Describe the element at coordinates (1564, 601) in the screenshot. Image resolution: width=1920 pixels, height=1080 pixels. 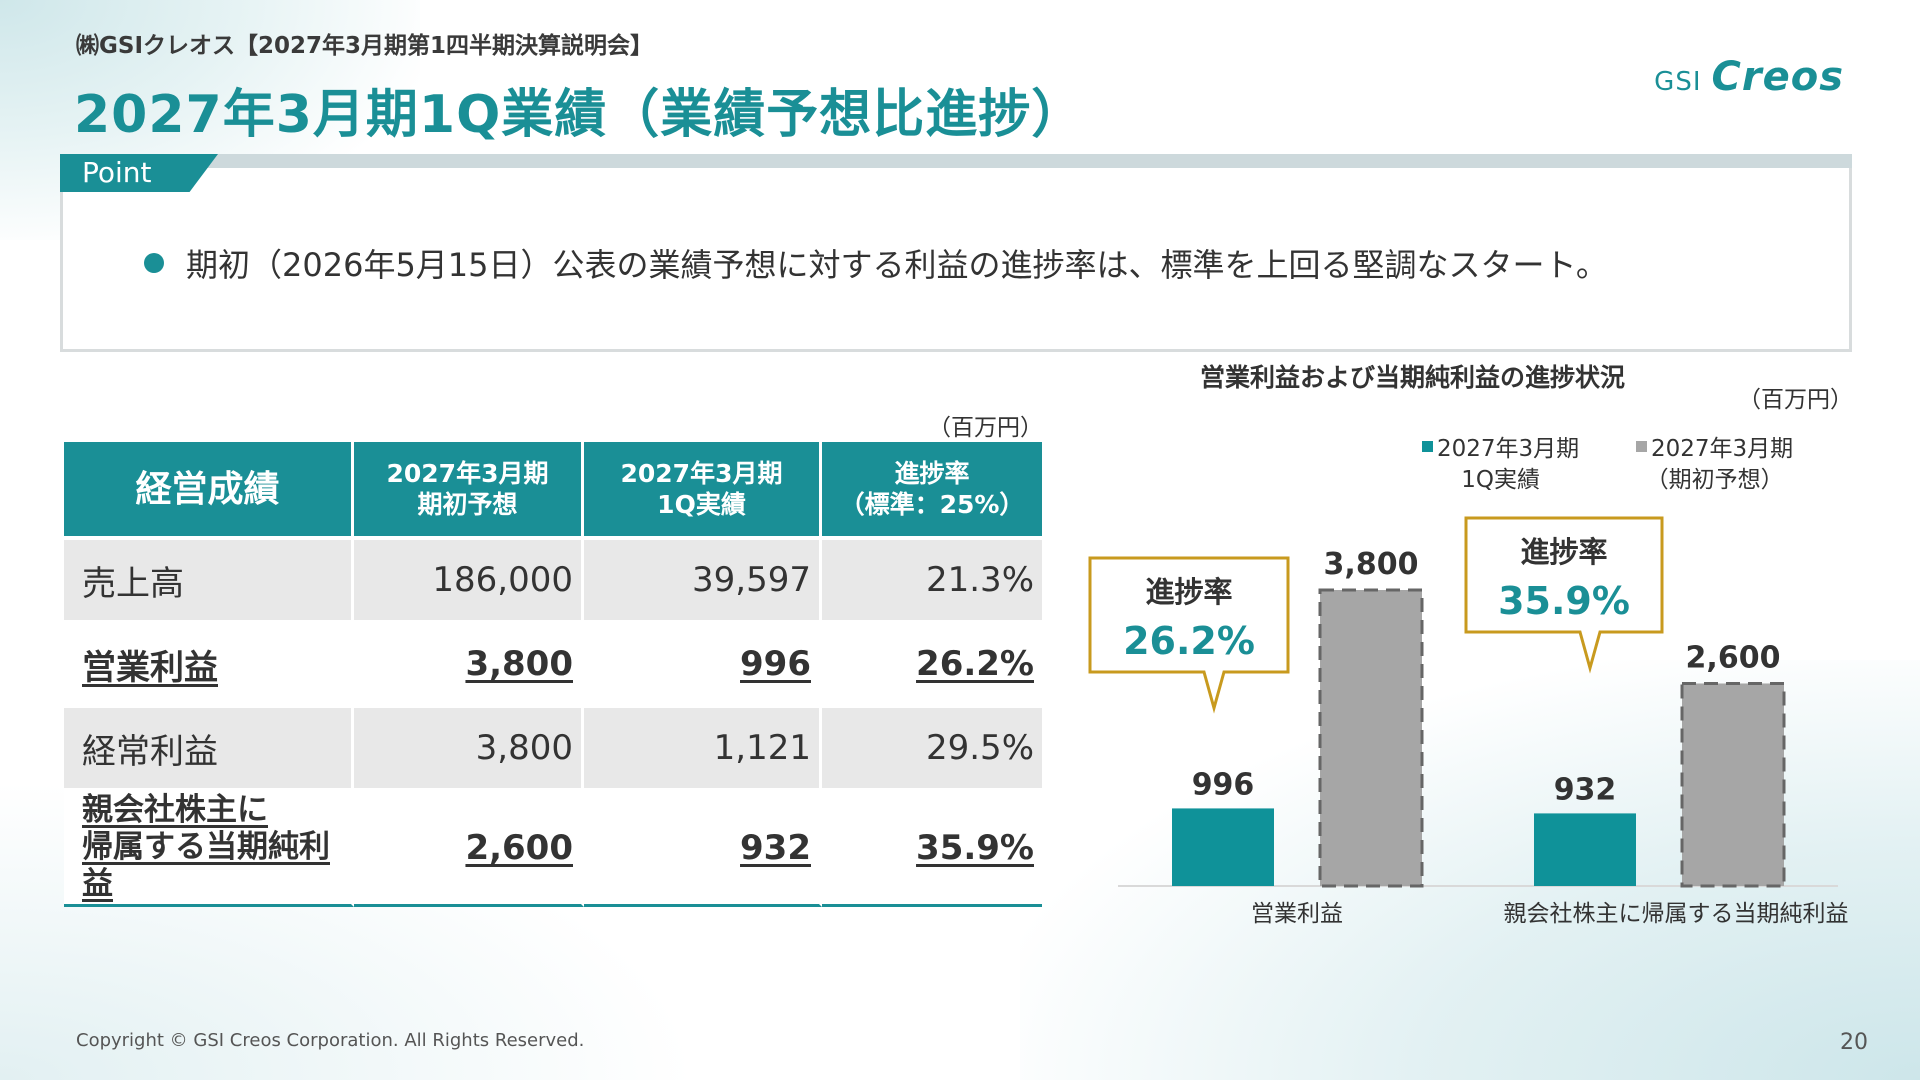
I see `callout-value-2: 35.9%` at that location.